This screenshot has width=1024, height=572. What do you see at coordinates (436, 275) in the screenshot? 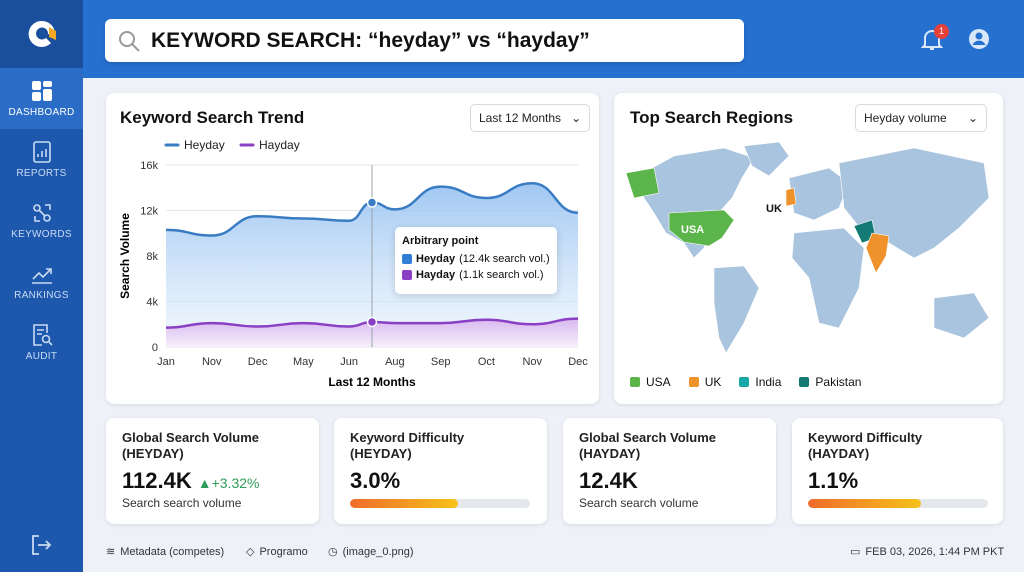
I see `tooltip-series: Hayday` at bounding box center [436, 275].